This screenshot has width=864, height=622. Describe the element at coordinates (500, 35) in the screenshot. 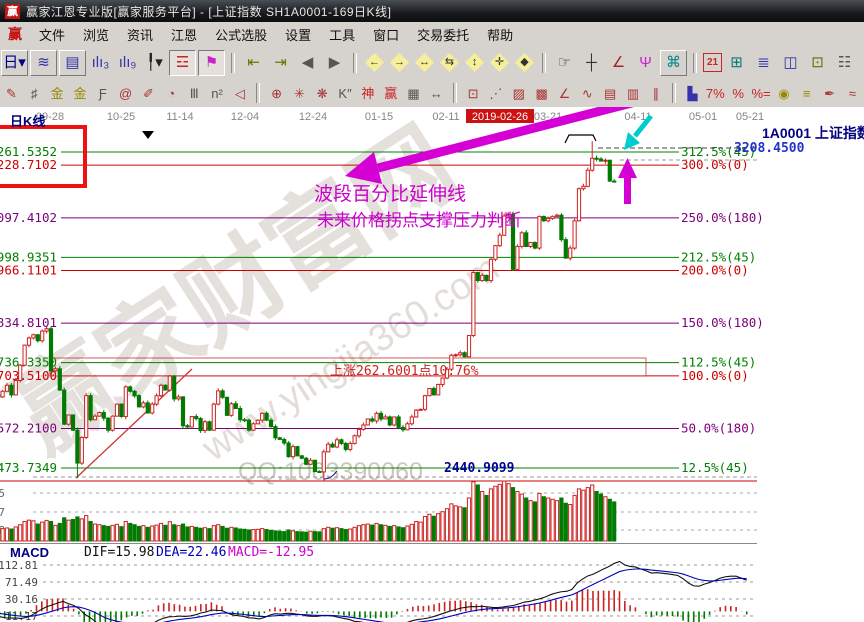

I see `menu-item-10: 帮助` at that location.